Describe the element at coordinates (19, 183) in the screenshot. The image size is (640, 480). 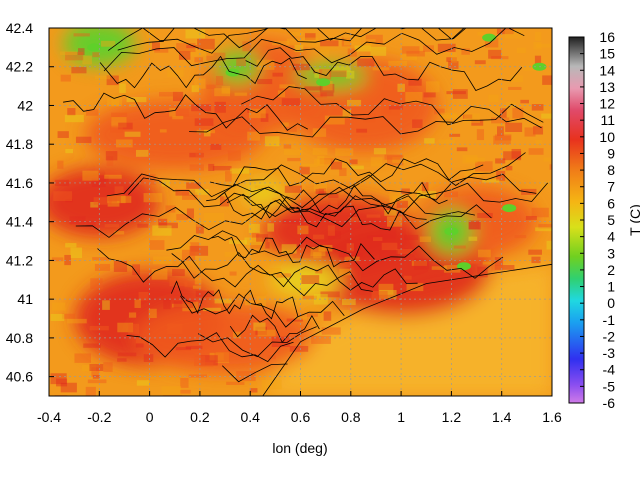
I see `y-tick-label: 41.6` at that location.